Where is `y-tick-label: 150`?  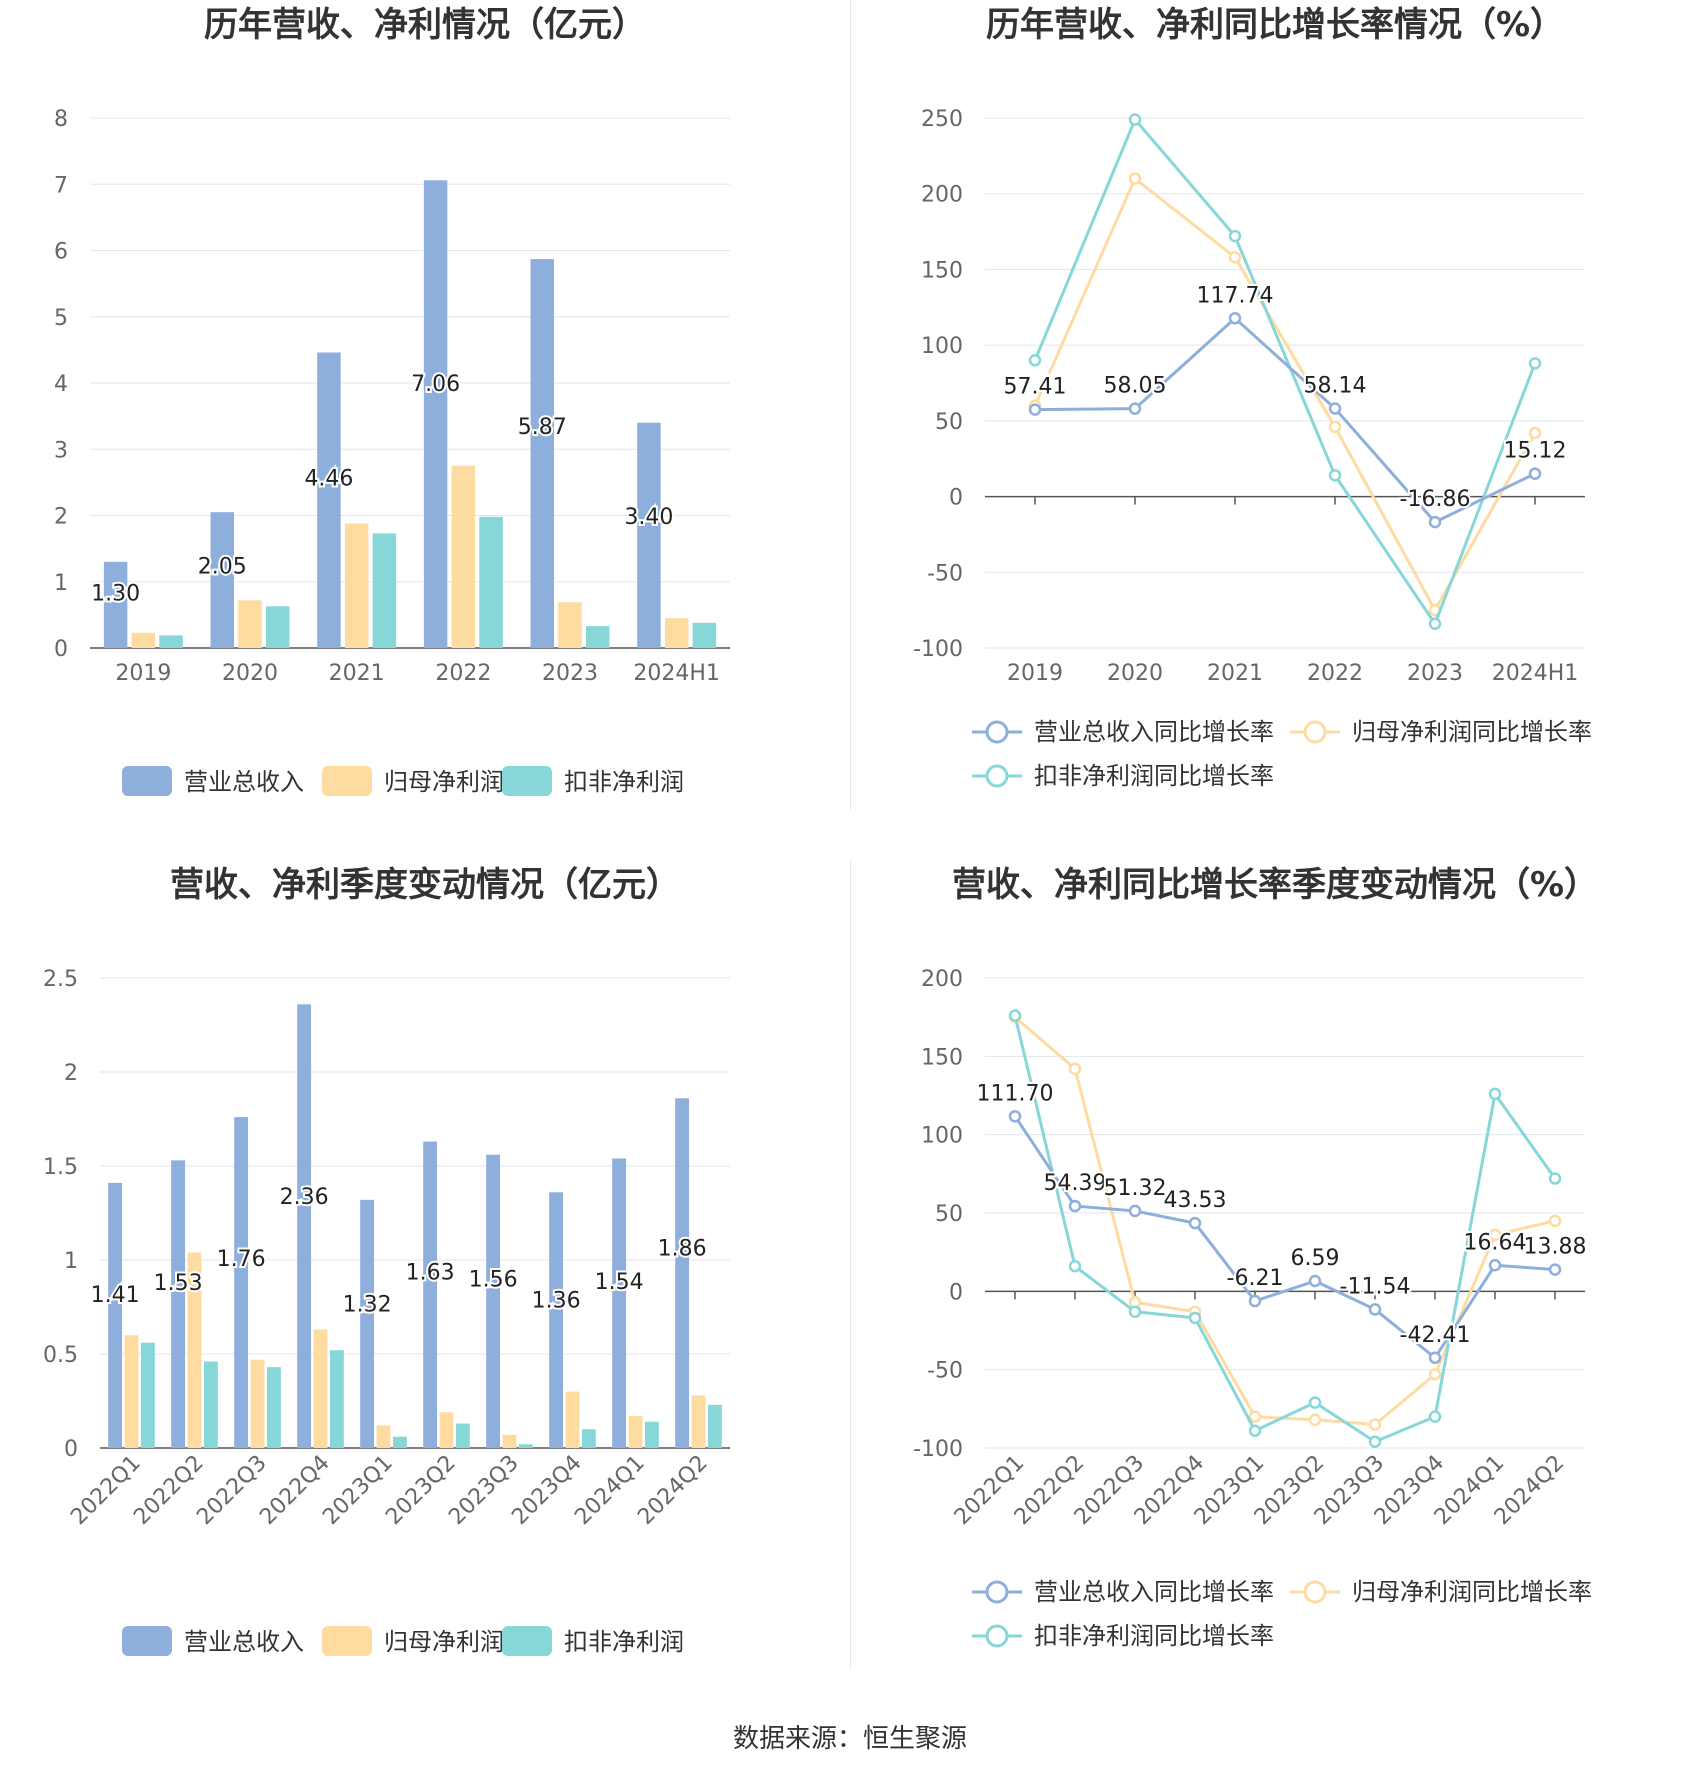 y-tick-label: 150 is located at coordinates (942, 270).